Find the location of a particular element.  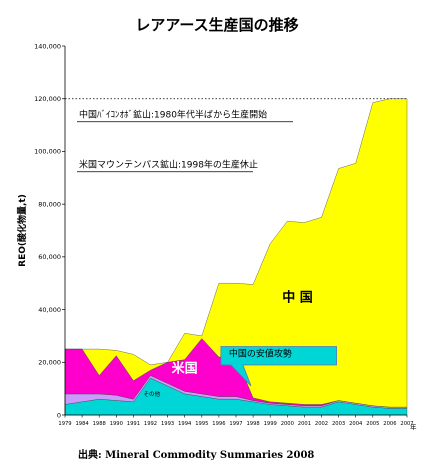

y-axis-label: REO(酸化物量,t) is located at coordinates (22, 230).